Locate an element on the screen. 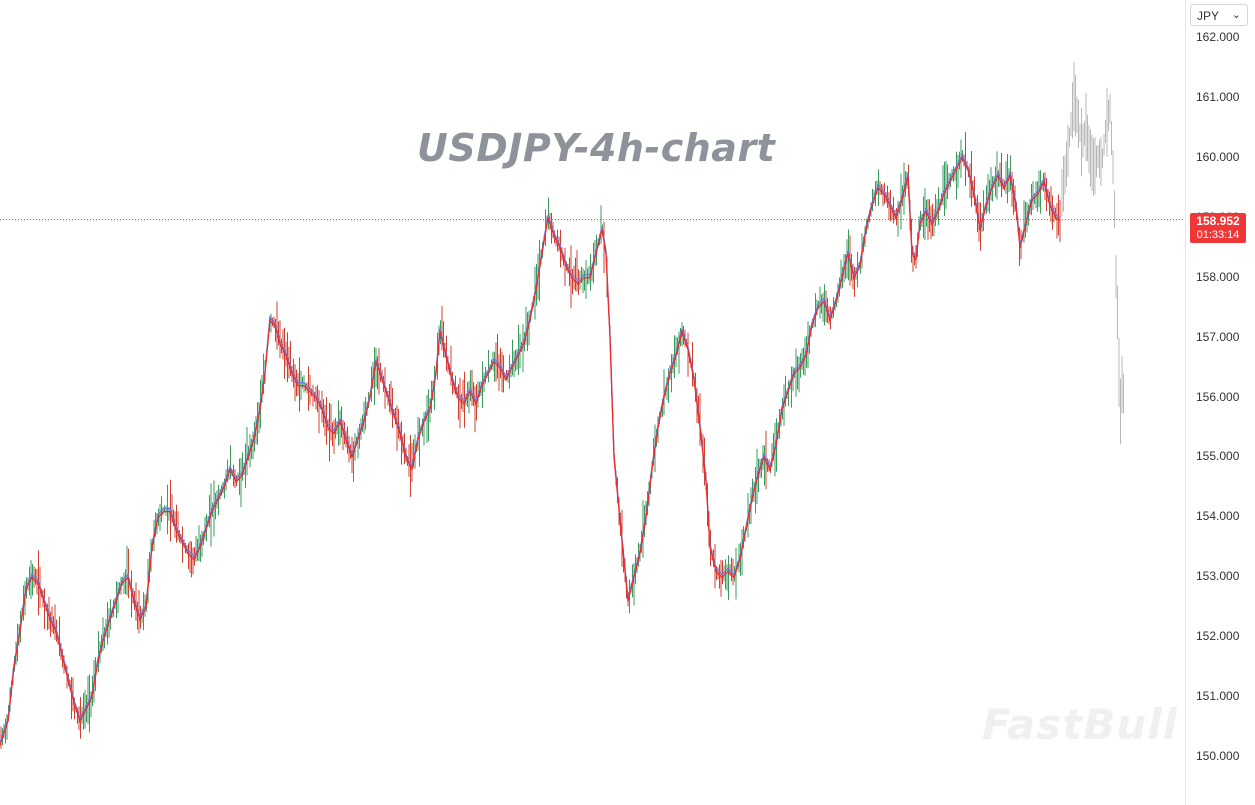 The height and width of the screenshot is (805, 1255). y-tick-label: 156.000 is located at coordinates (1218, 396).